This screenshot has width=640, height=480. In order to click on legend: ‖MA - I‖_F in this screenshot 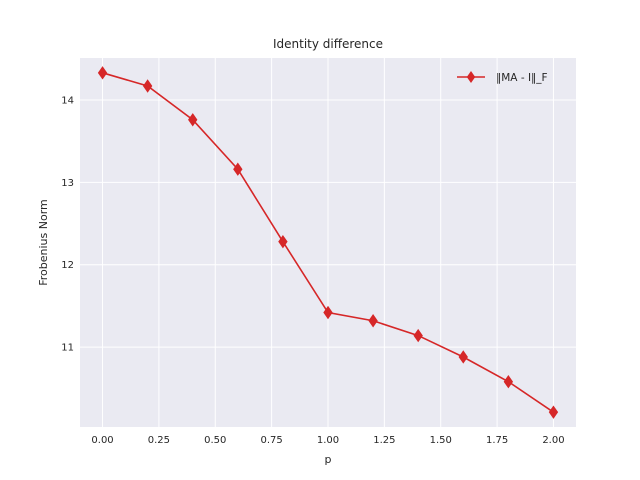, I will do `click(502, 77)`.